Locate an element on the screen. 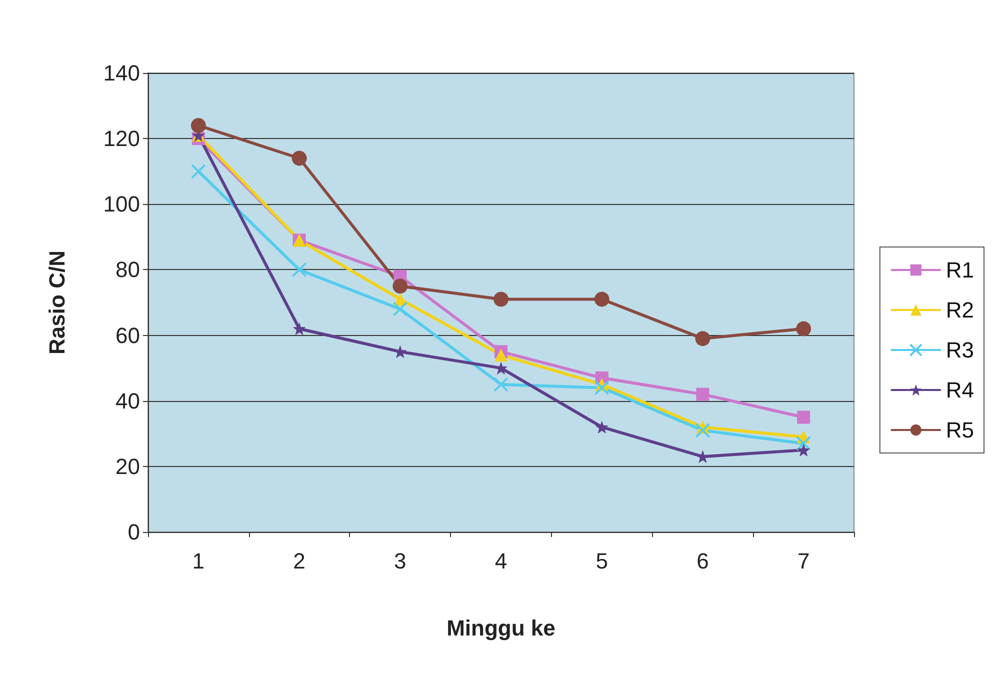 The width and height of the screenshot is (994, 700). legend-label: R3 is located at coordinates (960, 350).